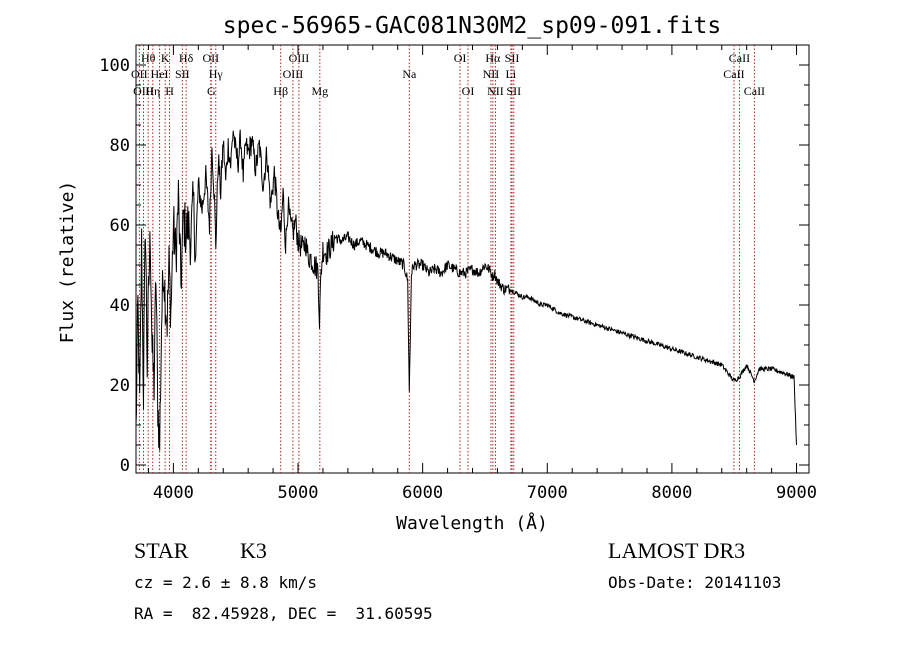 This screenshot has width=900, height=649. I want to click on y-tick-label: 40, so click(120, 306).